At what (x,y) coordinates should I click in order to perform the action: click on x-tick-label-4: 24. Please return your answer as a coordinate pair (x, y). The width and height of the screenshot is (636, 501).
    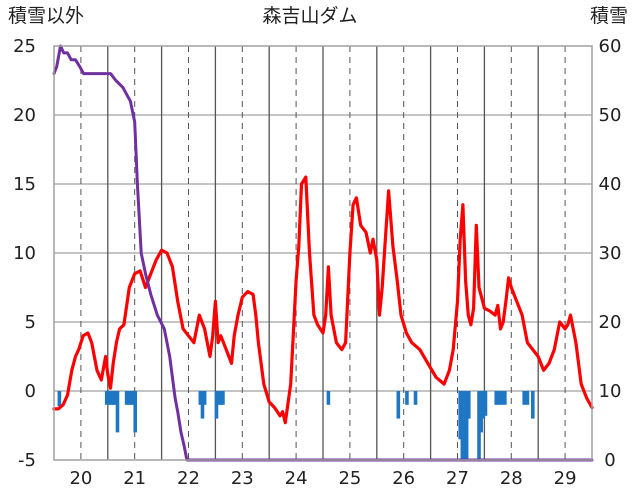
    Looking at the image, I should click on (296, 478).